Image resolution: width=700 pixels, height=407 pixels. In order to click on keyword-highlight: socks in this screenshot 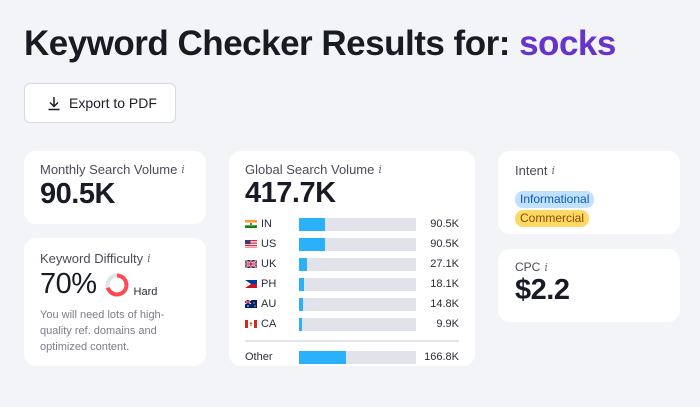, I will do `click(567, 43)`.